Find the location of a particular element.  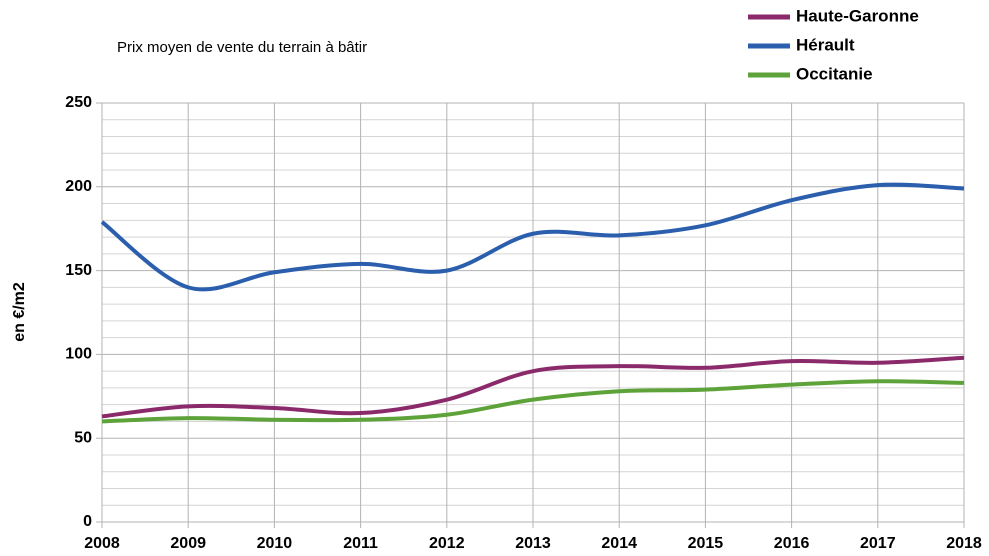

legend-label: Haute-Garonne is located at coordinates (857, 15).